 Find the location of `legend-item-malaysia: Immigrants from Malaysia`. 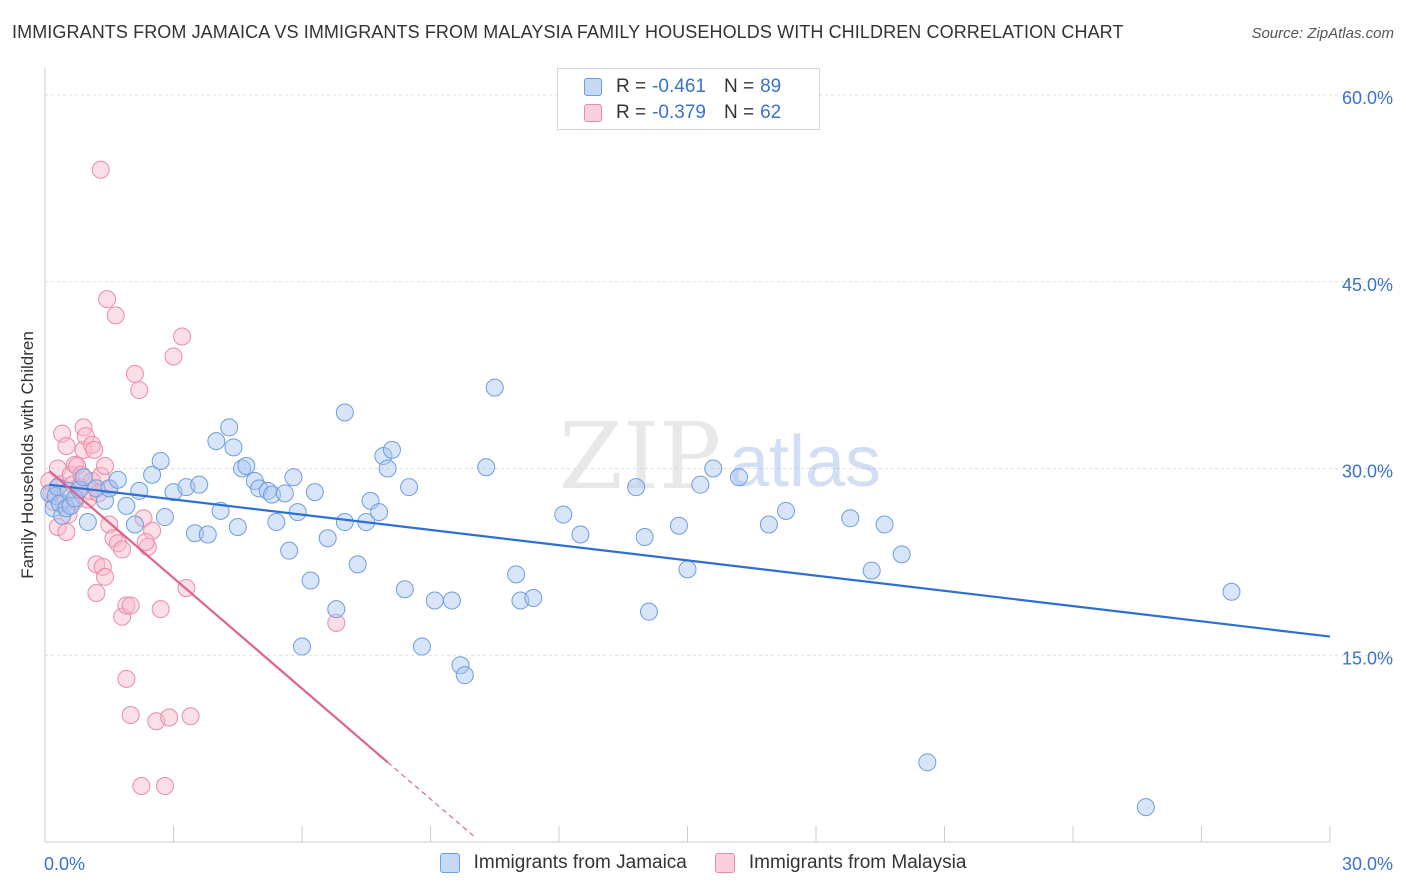

legend-item-malaysia: Immigrants from Malaysia is located at coordinates (840, 863).